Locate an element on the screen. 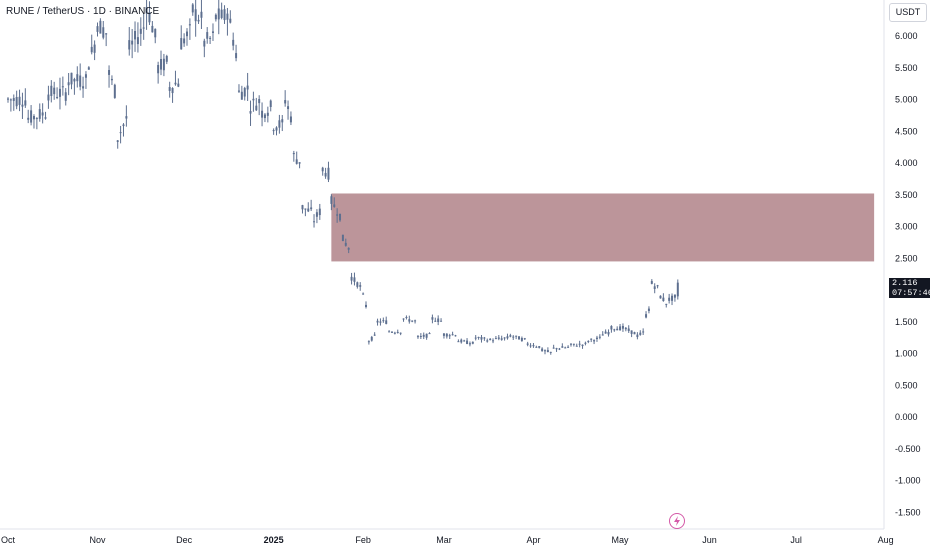 This screenshot has height=550, width=932. currency-badge: USDT is located at coordinates (908, 12).